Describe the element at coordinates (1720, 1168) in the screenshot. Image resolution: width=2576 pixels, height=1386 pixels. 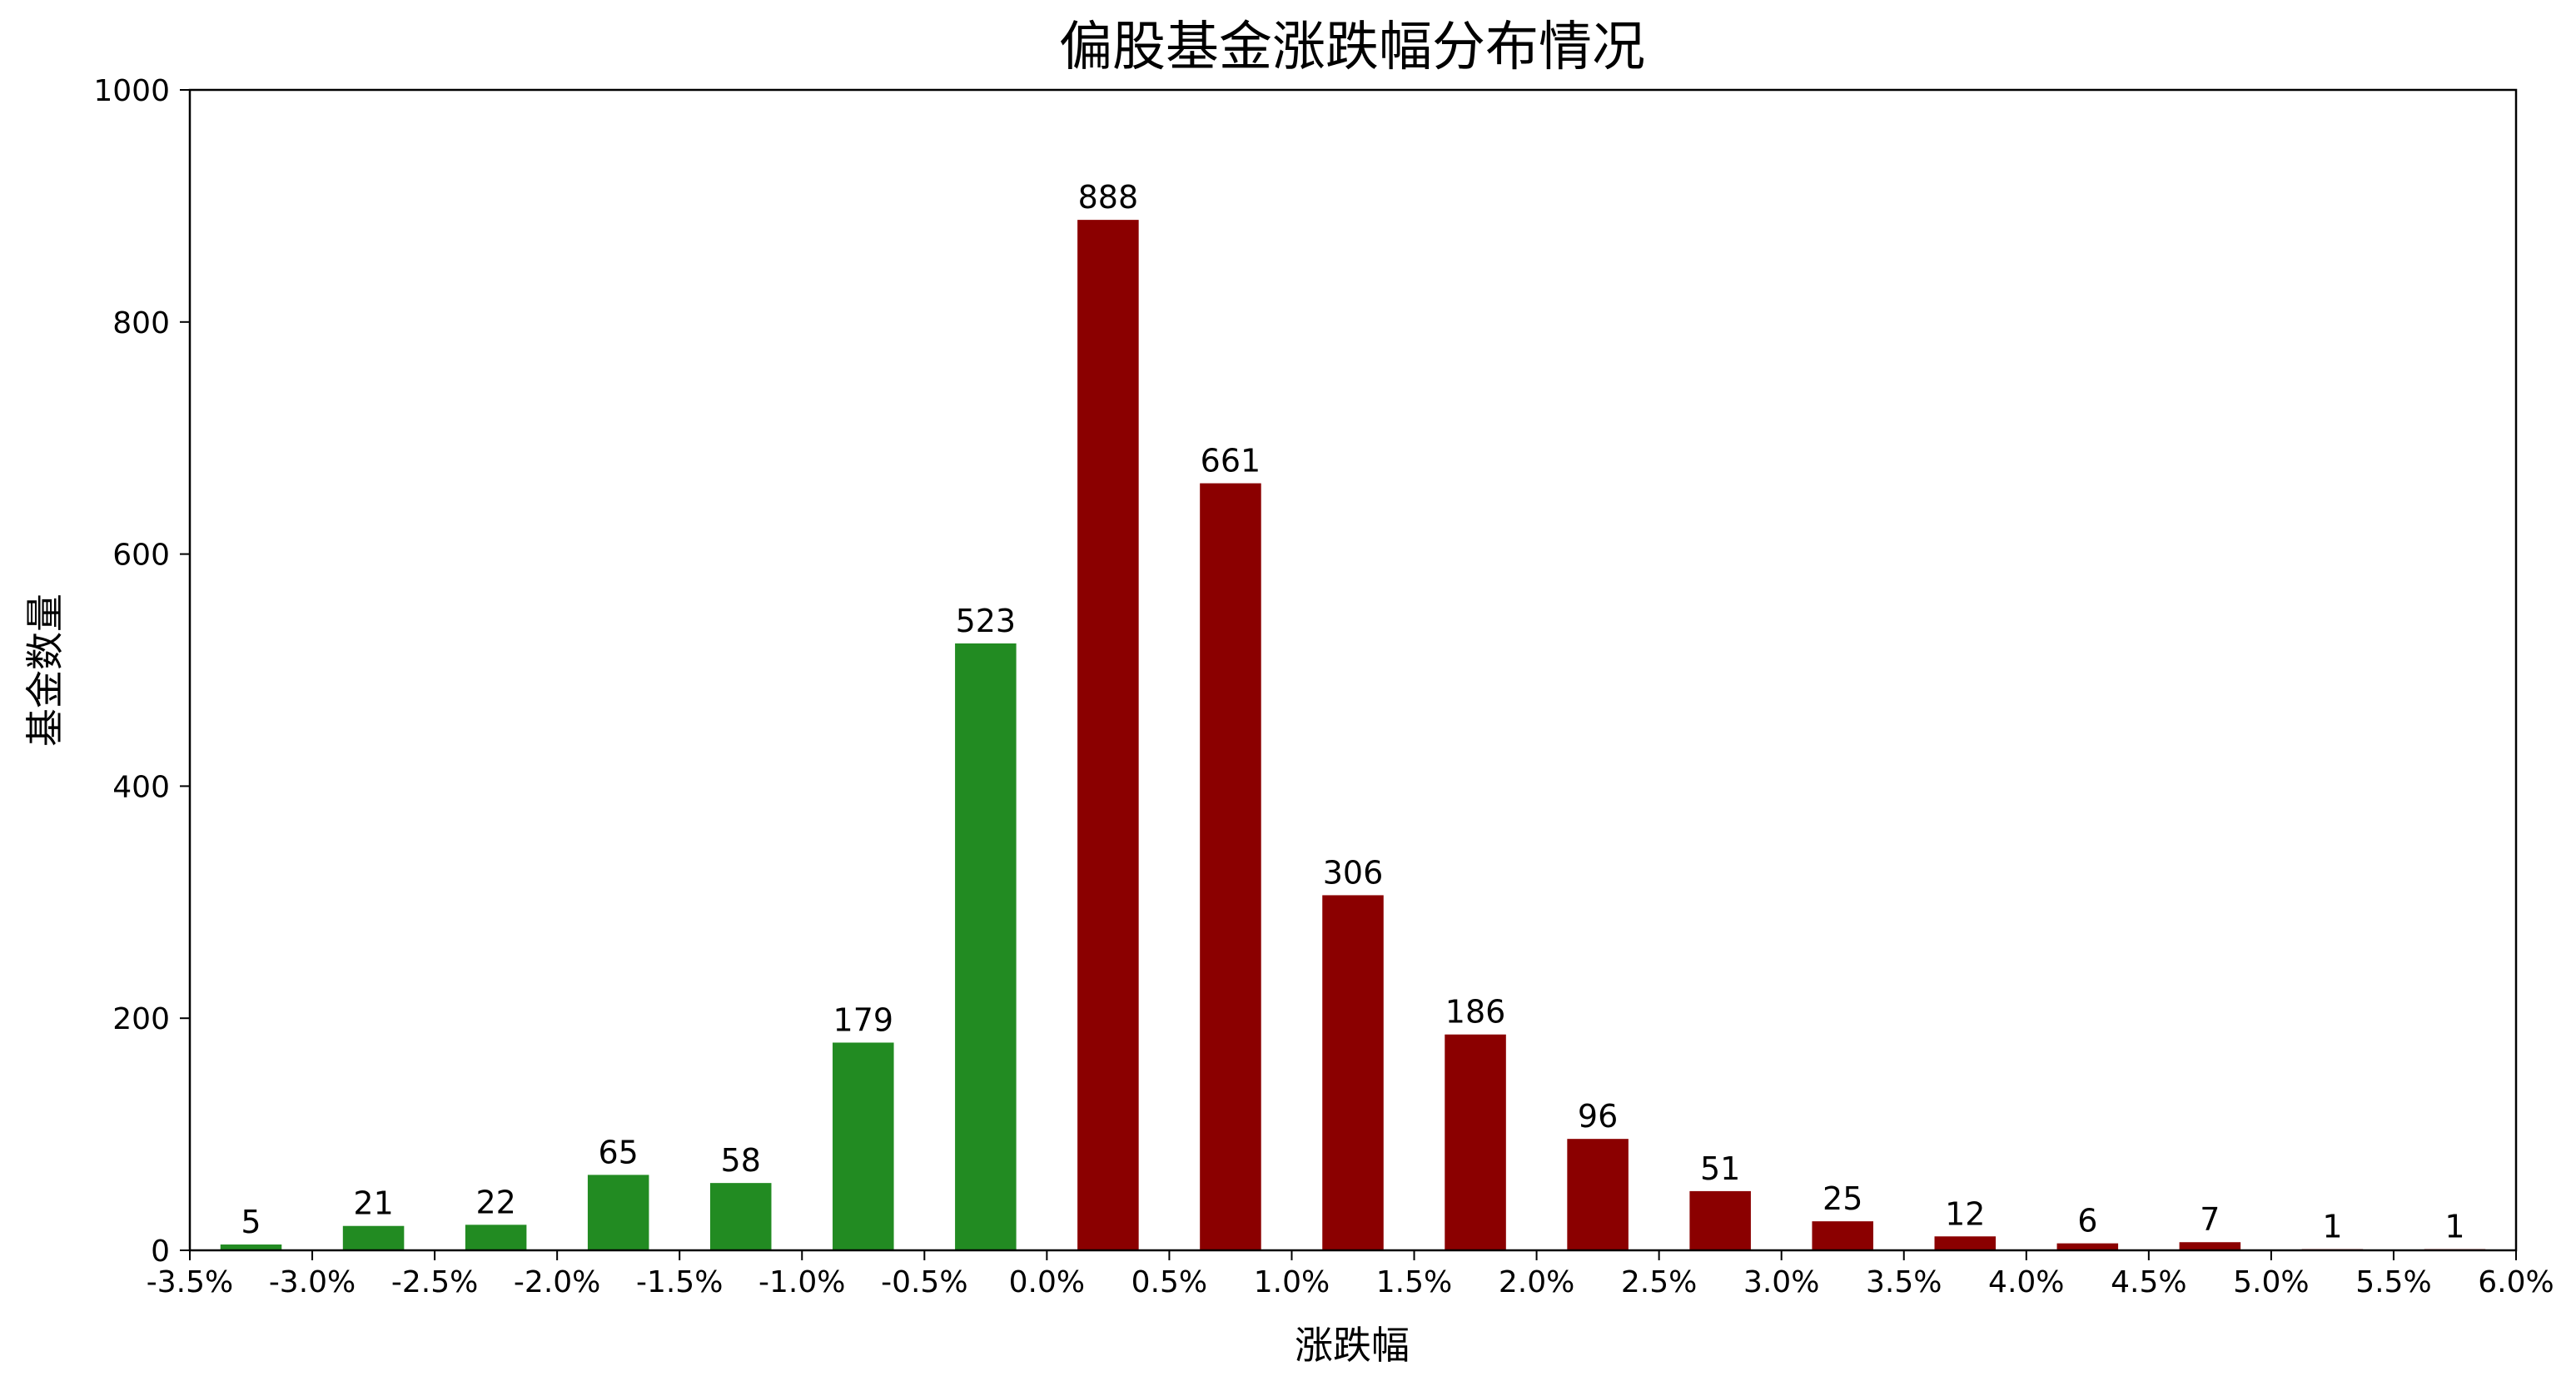
I see `bar-value-label: 51` at that location.